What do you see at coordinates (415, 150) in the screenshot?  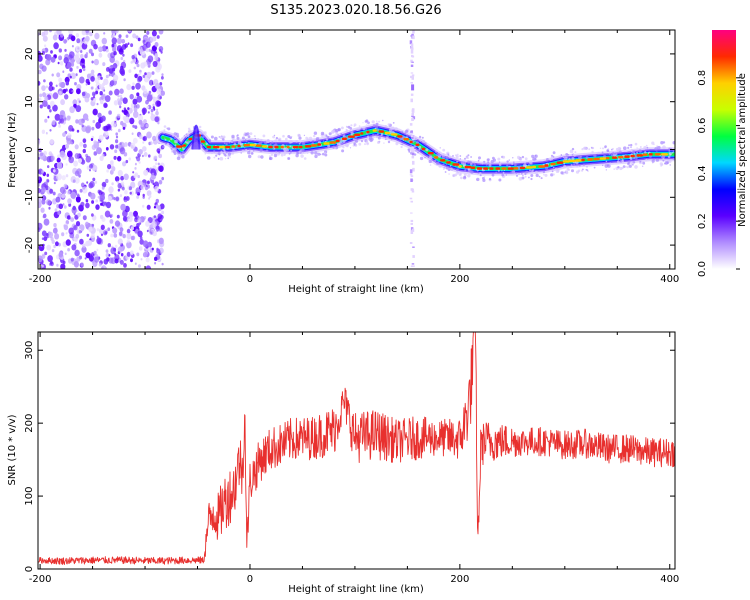 I see `frequency-ridge` at bounding box center [415, 150].